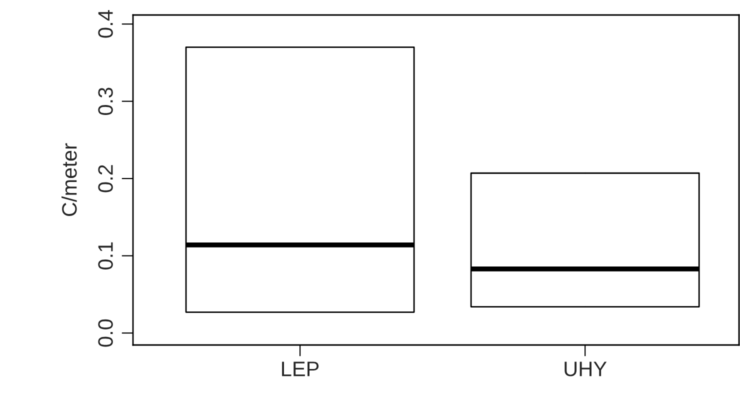 This screenshot has height=407, width=740. I want to click on y-axis-title: C/meter, so click(69, 179).